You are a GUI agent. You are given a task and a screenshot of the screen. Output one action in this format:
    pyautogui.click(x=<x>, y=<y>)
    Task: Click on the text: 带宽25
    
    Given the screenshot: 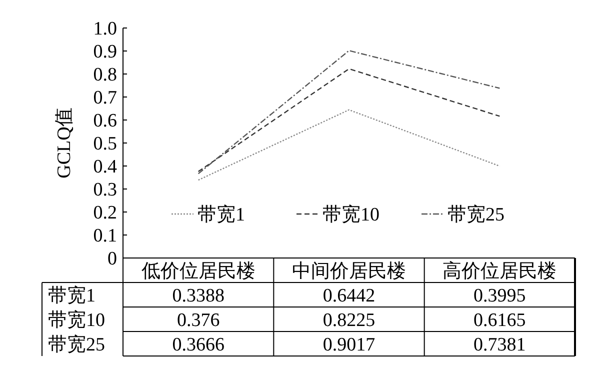 What is the action you would take?
    pyautogui.click(x=76, y=345)
    